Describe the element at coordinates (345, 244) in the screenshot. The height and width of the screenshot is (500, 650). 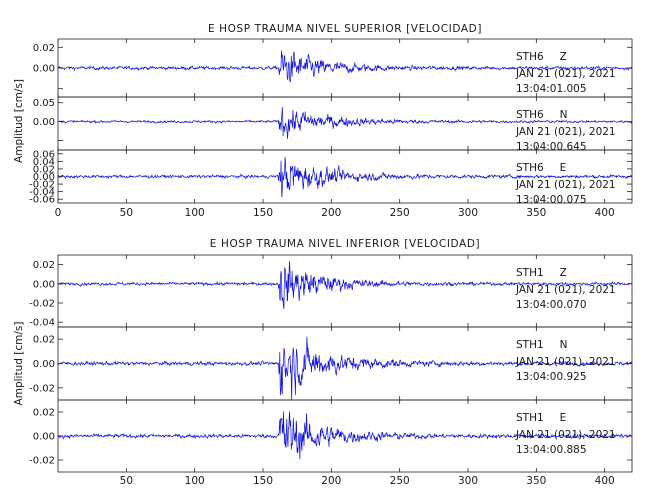
I see `chart-title: E HOSP TRAUMA NIVEL INFERIOR [VELOCIDAD]` at that location.